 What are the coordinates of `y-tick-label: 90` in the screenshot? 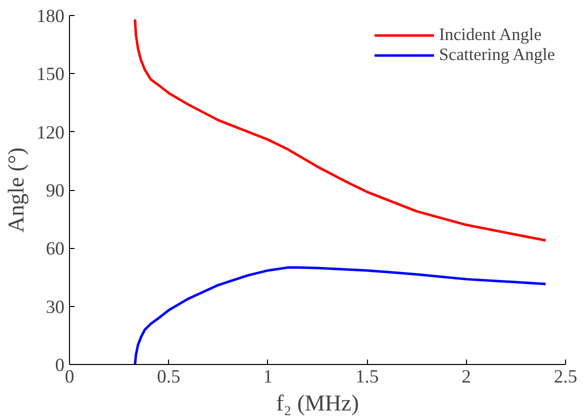 It's located at (55, 191).